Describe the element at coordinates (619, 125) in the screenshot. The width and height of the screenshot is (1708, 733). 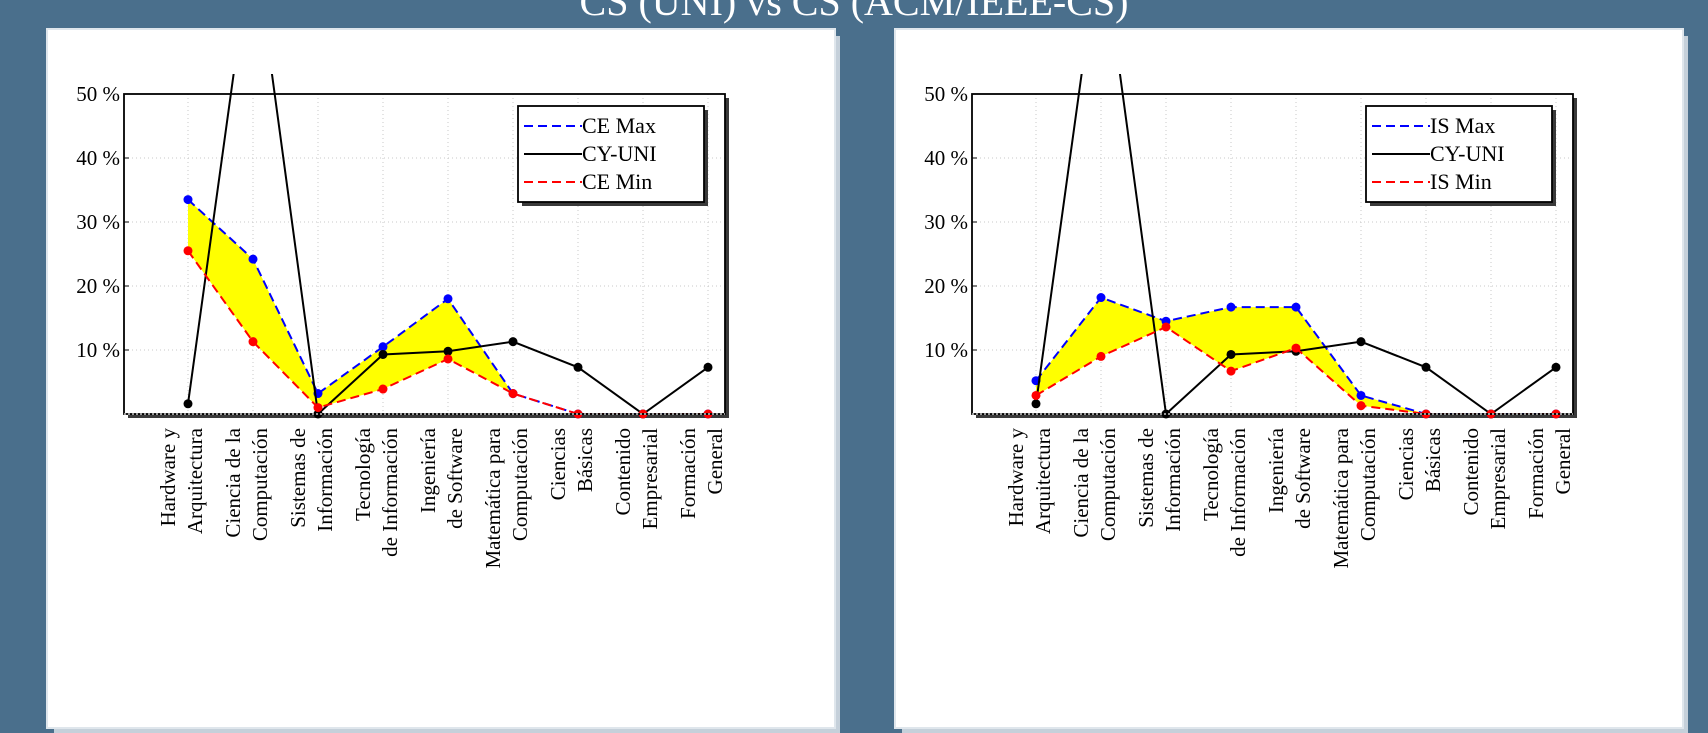
I see `legend-label-ce-max: CE Max` at that location.